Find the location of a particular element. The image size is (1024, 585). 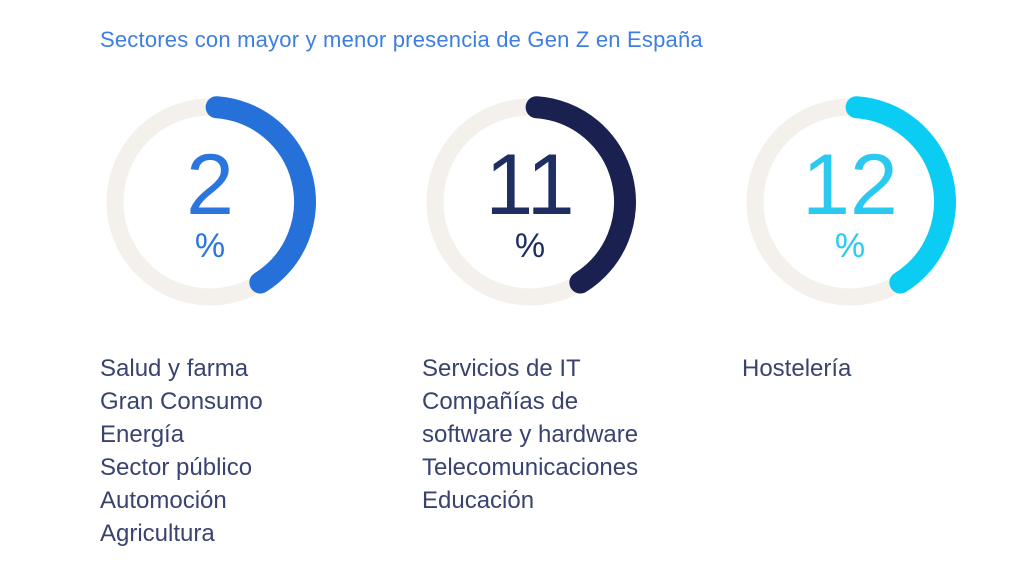

sector-item: Hostelería is located at coordinates (797, 368).